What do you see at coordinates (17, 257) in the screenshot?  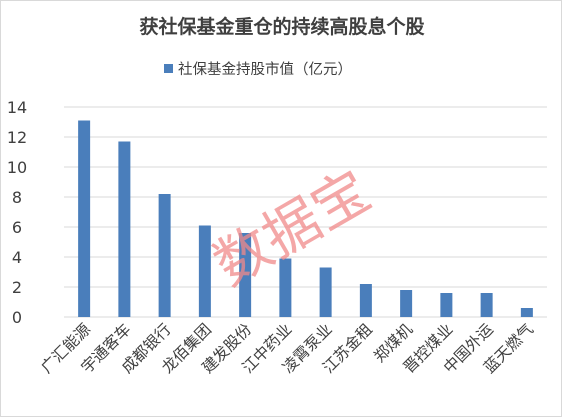 I see `y-tick-label: 4` at bounding box center [17, 257].